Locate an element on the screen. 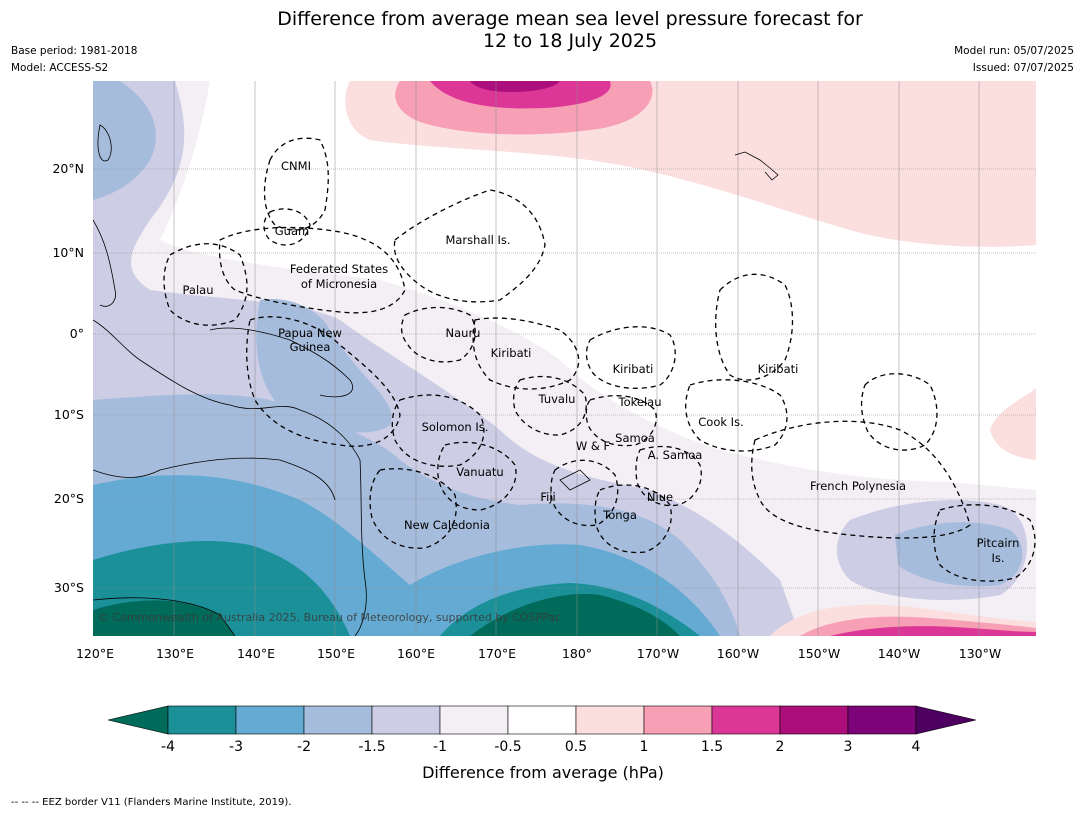  anomaly-area-plus-0-5-east is located at coordinates (1013, 424).